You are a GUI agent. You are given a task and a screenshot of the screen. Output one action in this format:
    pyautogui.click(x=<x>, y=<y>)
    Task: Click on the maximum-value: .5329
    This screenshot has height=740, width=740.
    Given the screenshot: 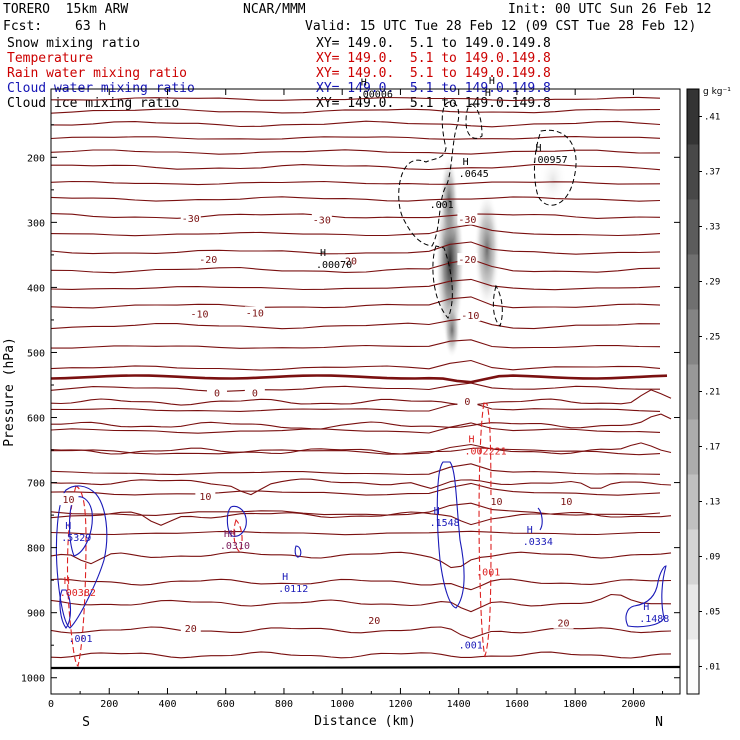 What is the action you would take?
    pyautogui.click(x=76, y=538)
    